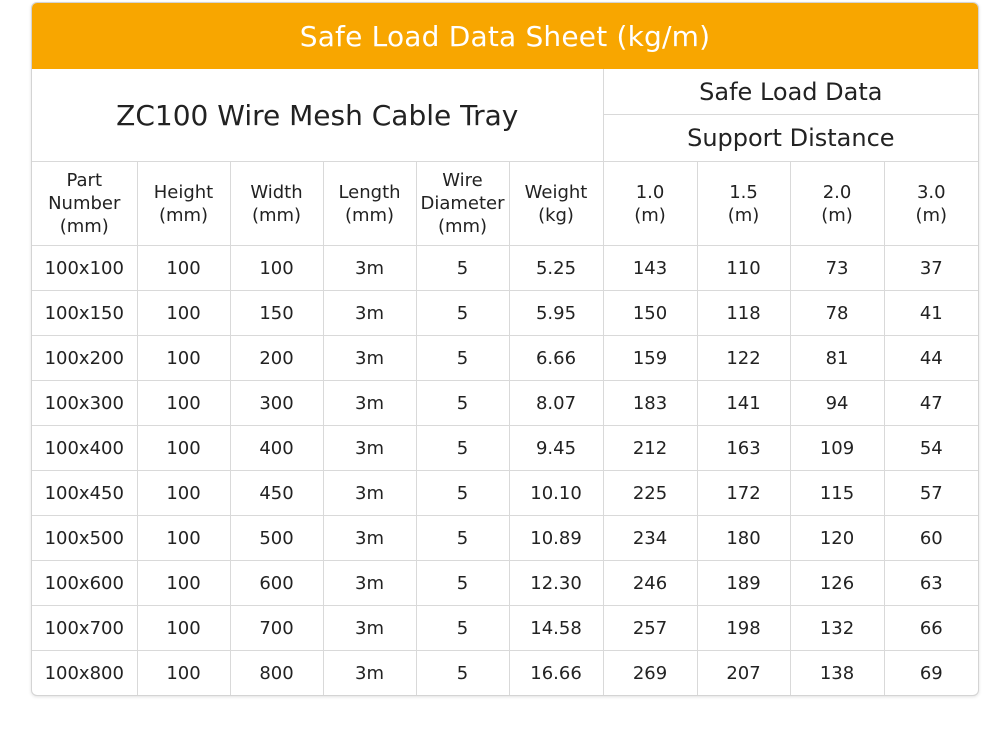  I want to click on column-header-line: Wire, so click(462, 180).